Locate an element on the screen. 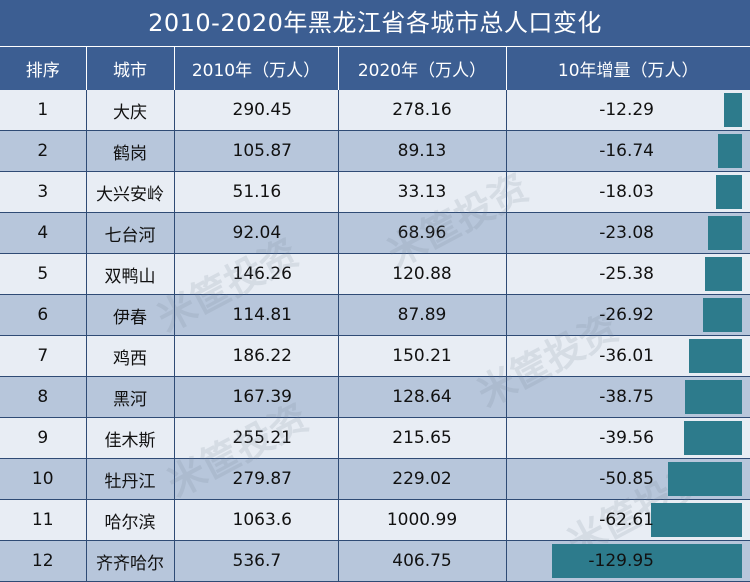  cell-pop-2010: 279.87 is located at coordinates (255, 479).